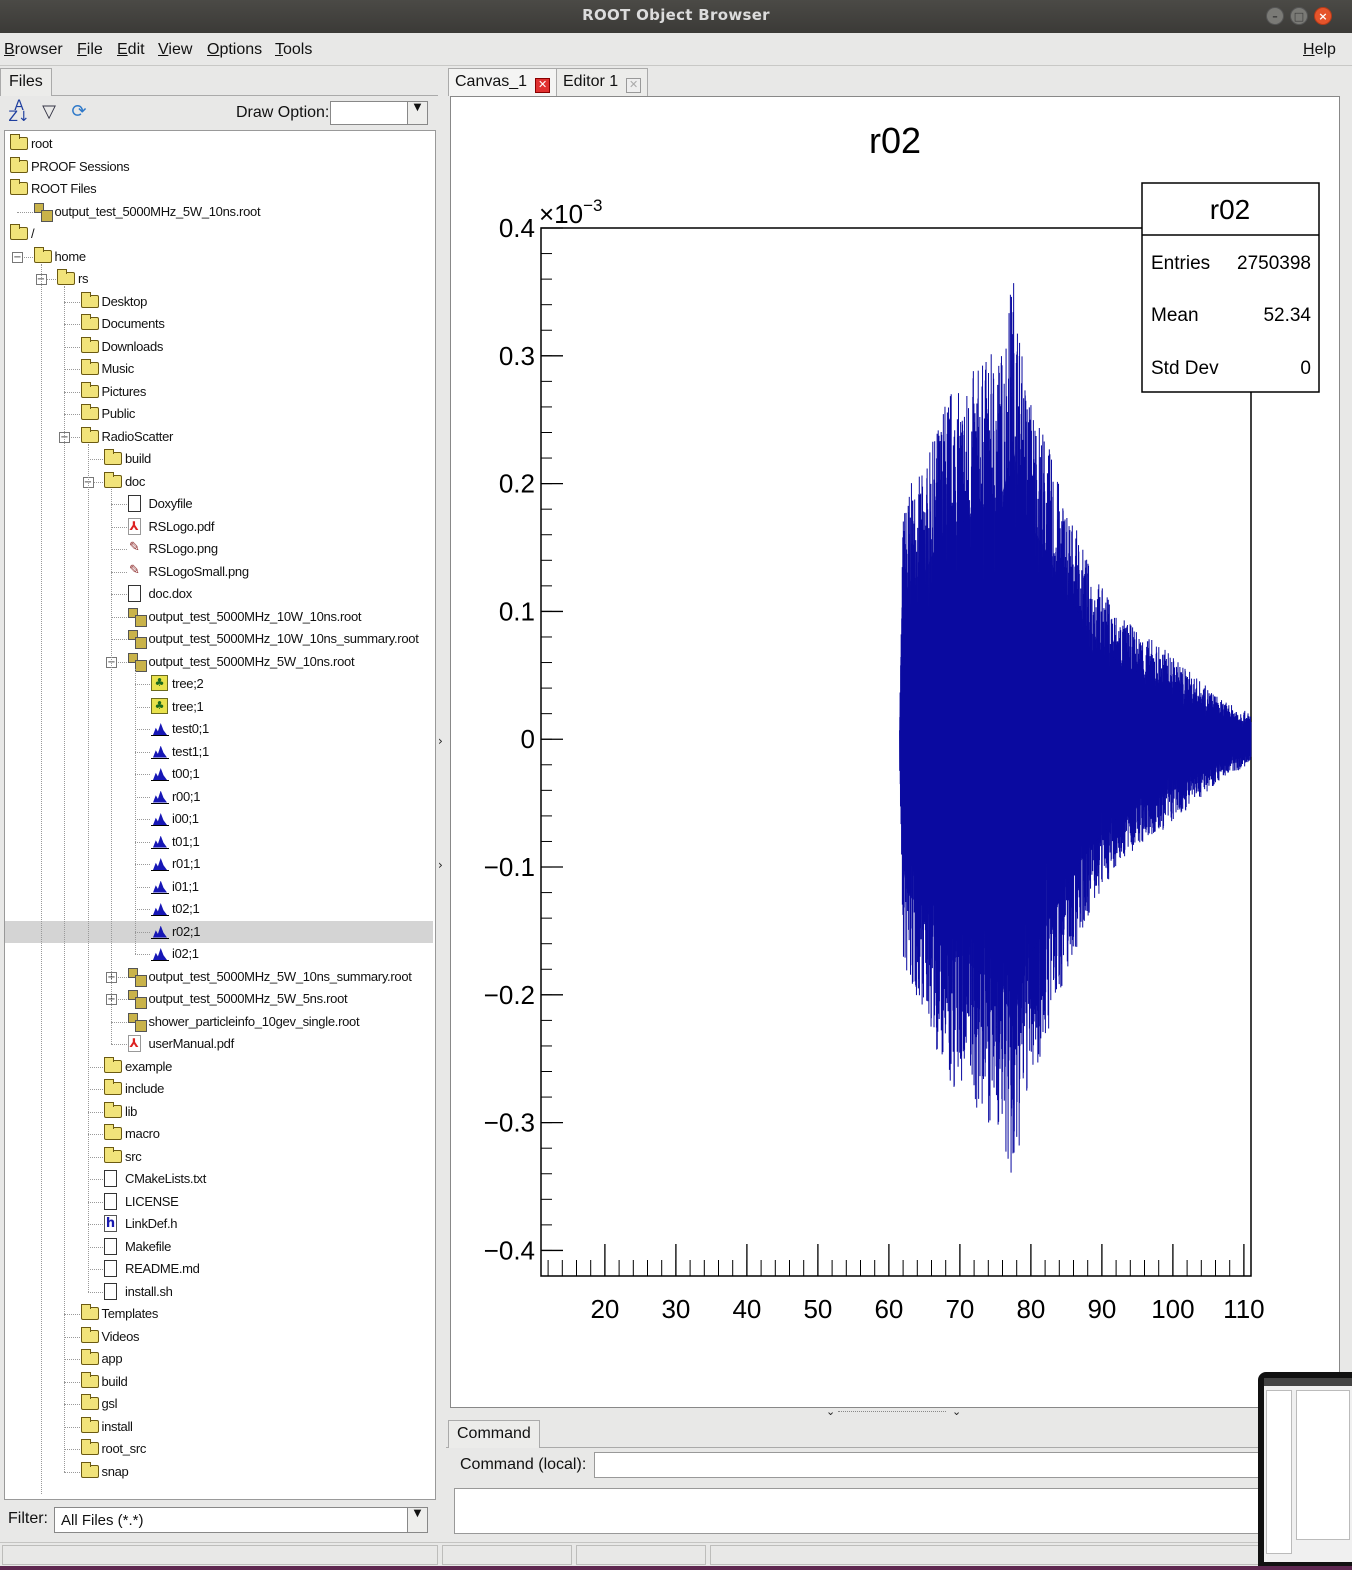 The height and width of the screenshot is (1570, 1352). I want to click on menu-view: View, so click(175, 49).